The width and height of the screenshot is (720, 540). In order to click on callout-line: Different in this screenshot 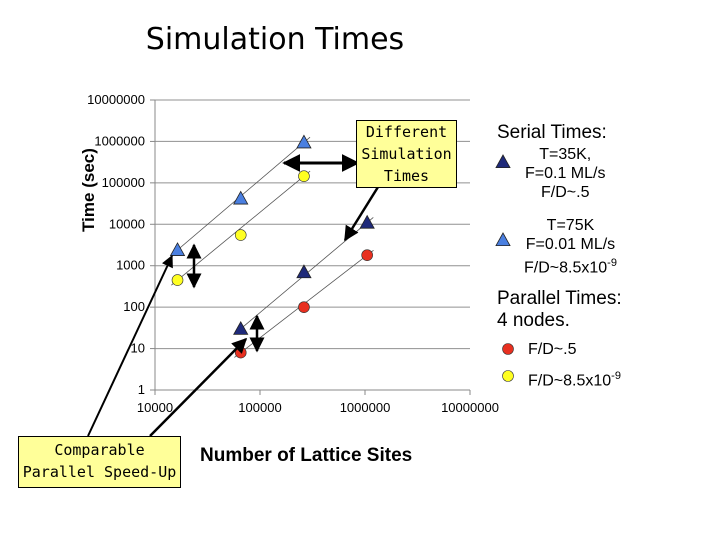, I will do `click(406, 132)`.